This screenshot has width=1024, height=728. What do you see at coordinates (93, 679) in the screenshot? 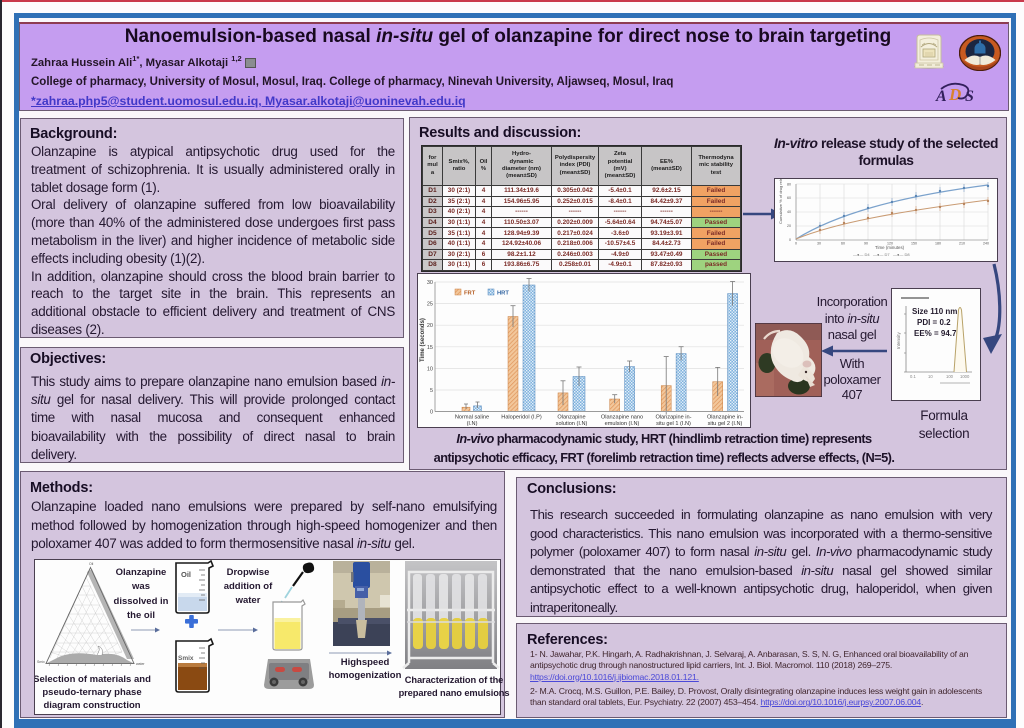
I see `svg-text: Selection of materials and` at bounding box center [93, 679].